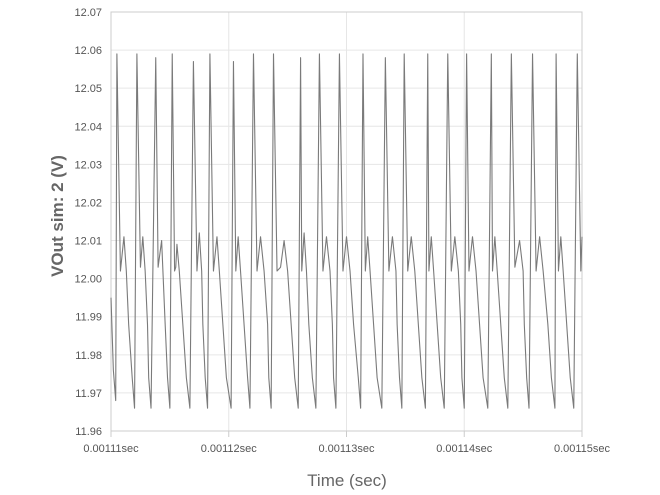  I want to click on y-tick-label: 11.96, so click(88, 432).